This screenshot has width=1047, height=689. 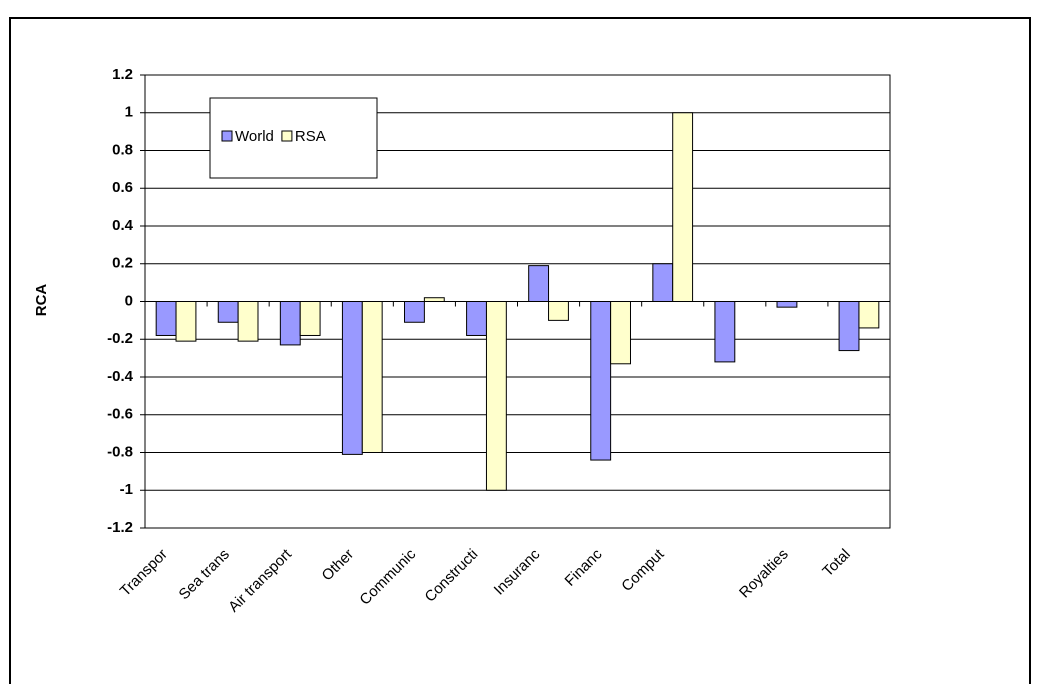 What do you see at coordinates (122, 149) in the screenshot?
I see `y-tick-label: 0.8` at bounding box center [122, 149].